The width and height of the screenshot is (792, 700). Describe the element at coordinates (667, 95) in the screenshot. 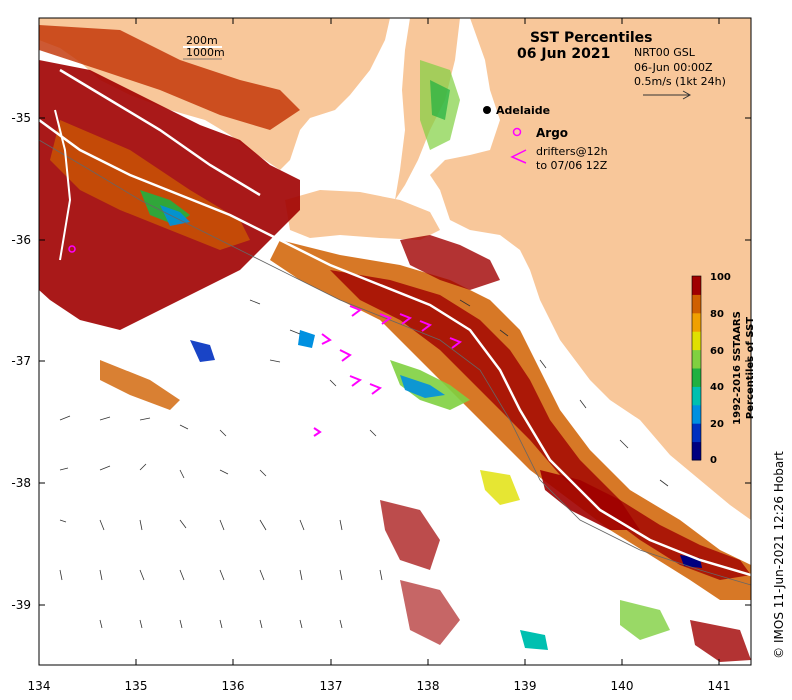

I see `scale-arrow-icon` at that location.